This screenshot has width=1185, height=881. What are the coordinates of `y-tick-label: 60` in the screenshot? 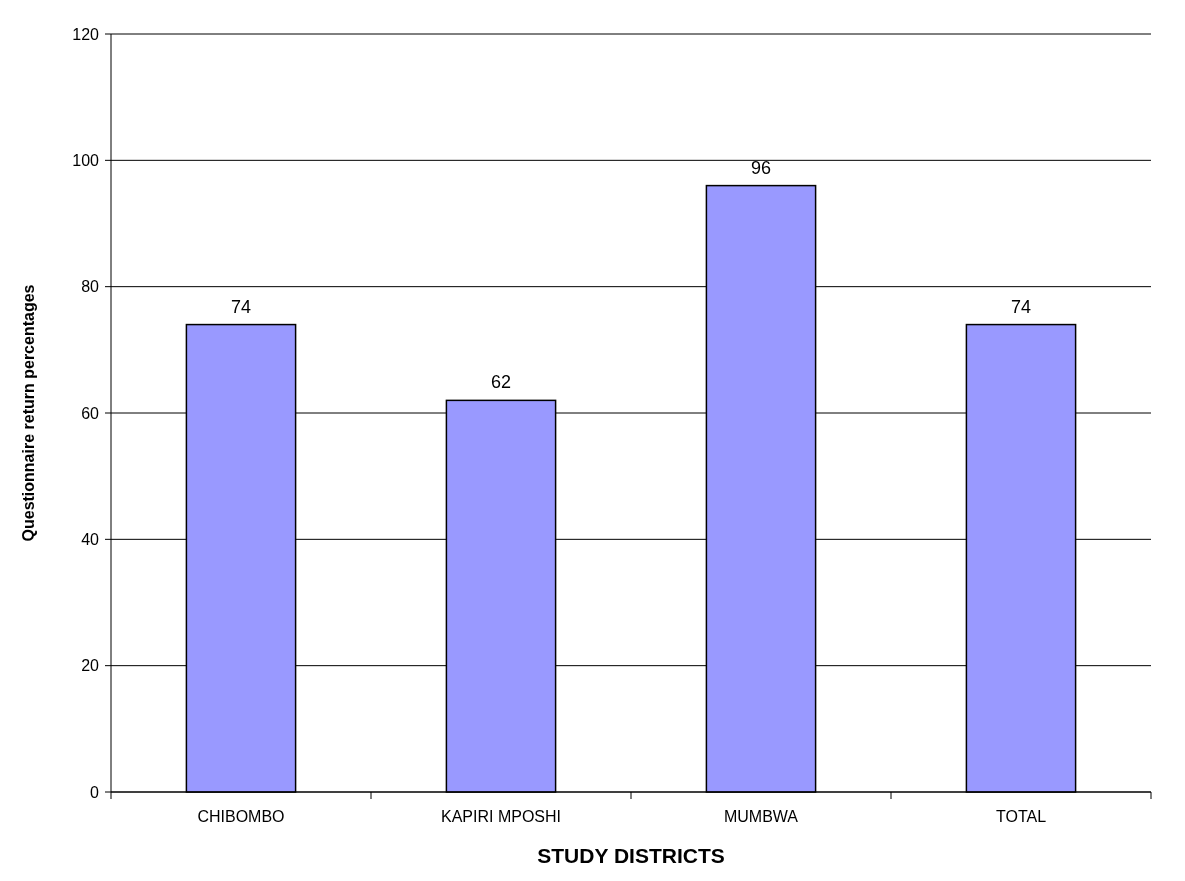 It's located at (90, 413).